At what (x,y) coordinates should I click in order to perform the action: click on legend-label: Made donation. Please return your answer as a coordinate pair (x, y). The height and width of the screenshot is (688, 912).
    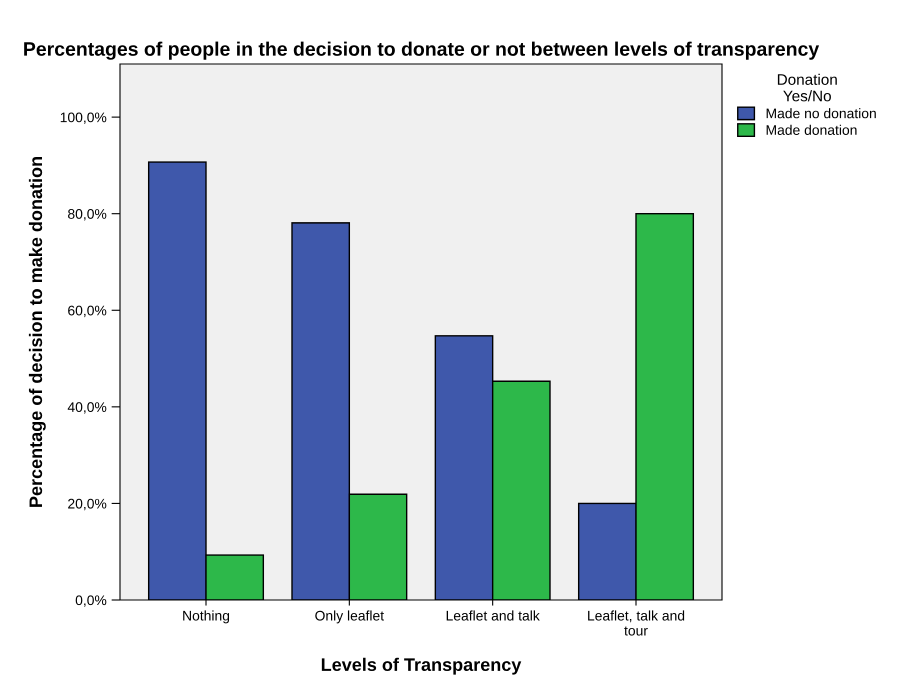
    Looking at the image, I should click on (811, 129).